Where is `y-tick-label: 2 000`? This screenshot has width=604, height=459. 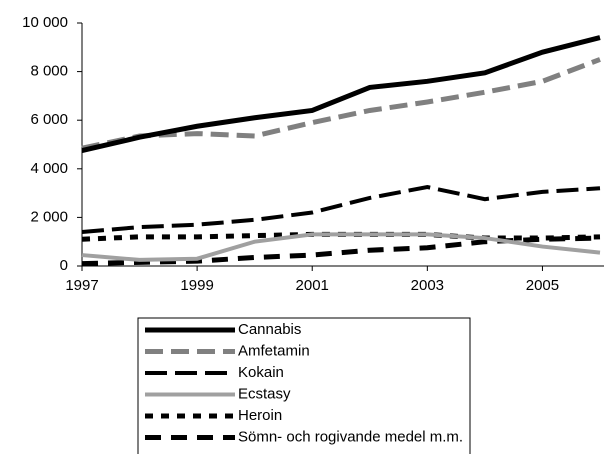
y-tick-label: 2 000 is located at coordinates (49, 216).